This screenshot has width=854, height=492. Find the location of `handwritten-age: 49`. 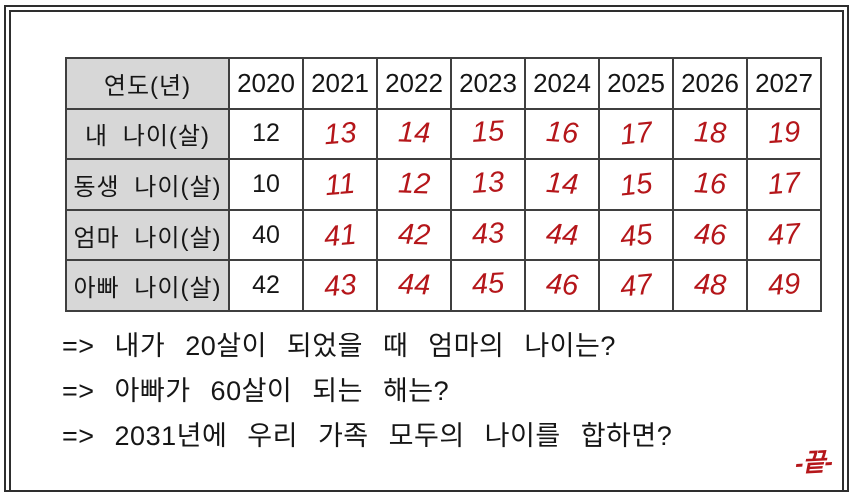

handwritten-age: 49 is located at coordinates (784, 285).